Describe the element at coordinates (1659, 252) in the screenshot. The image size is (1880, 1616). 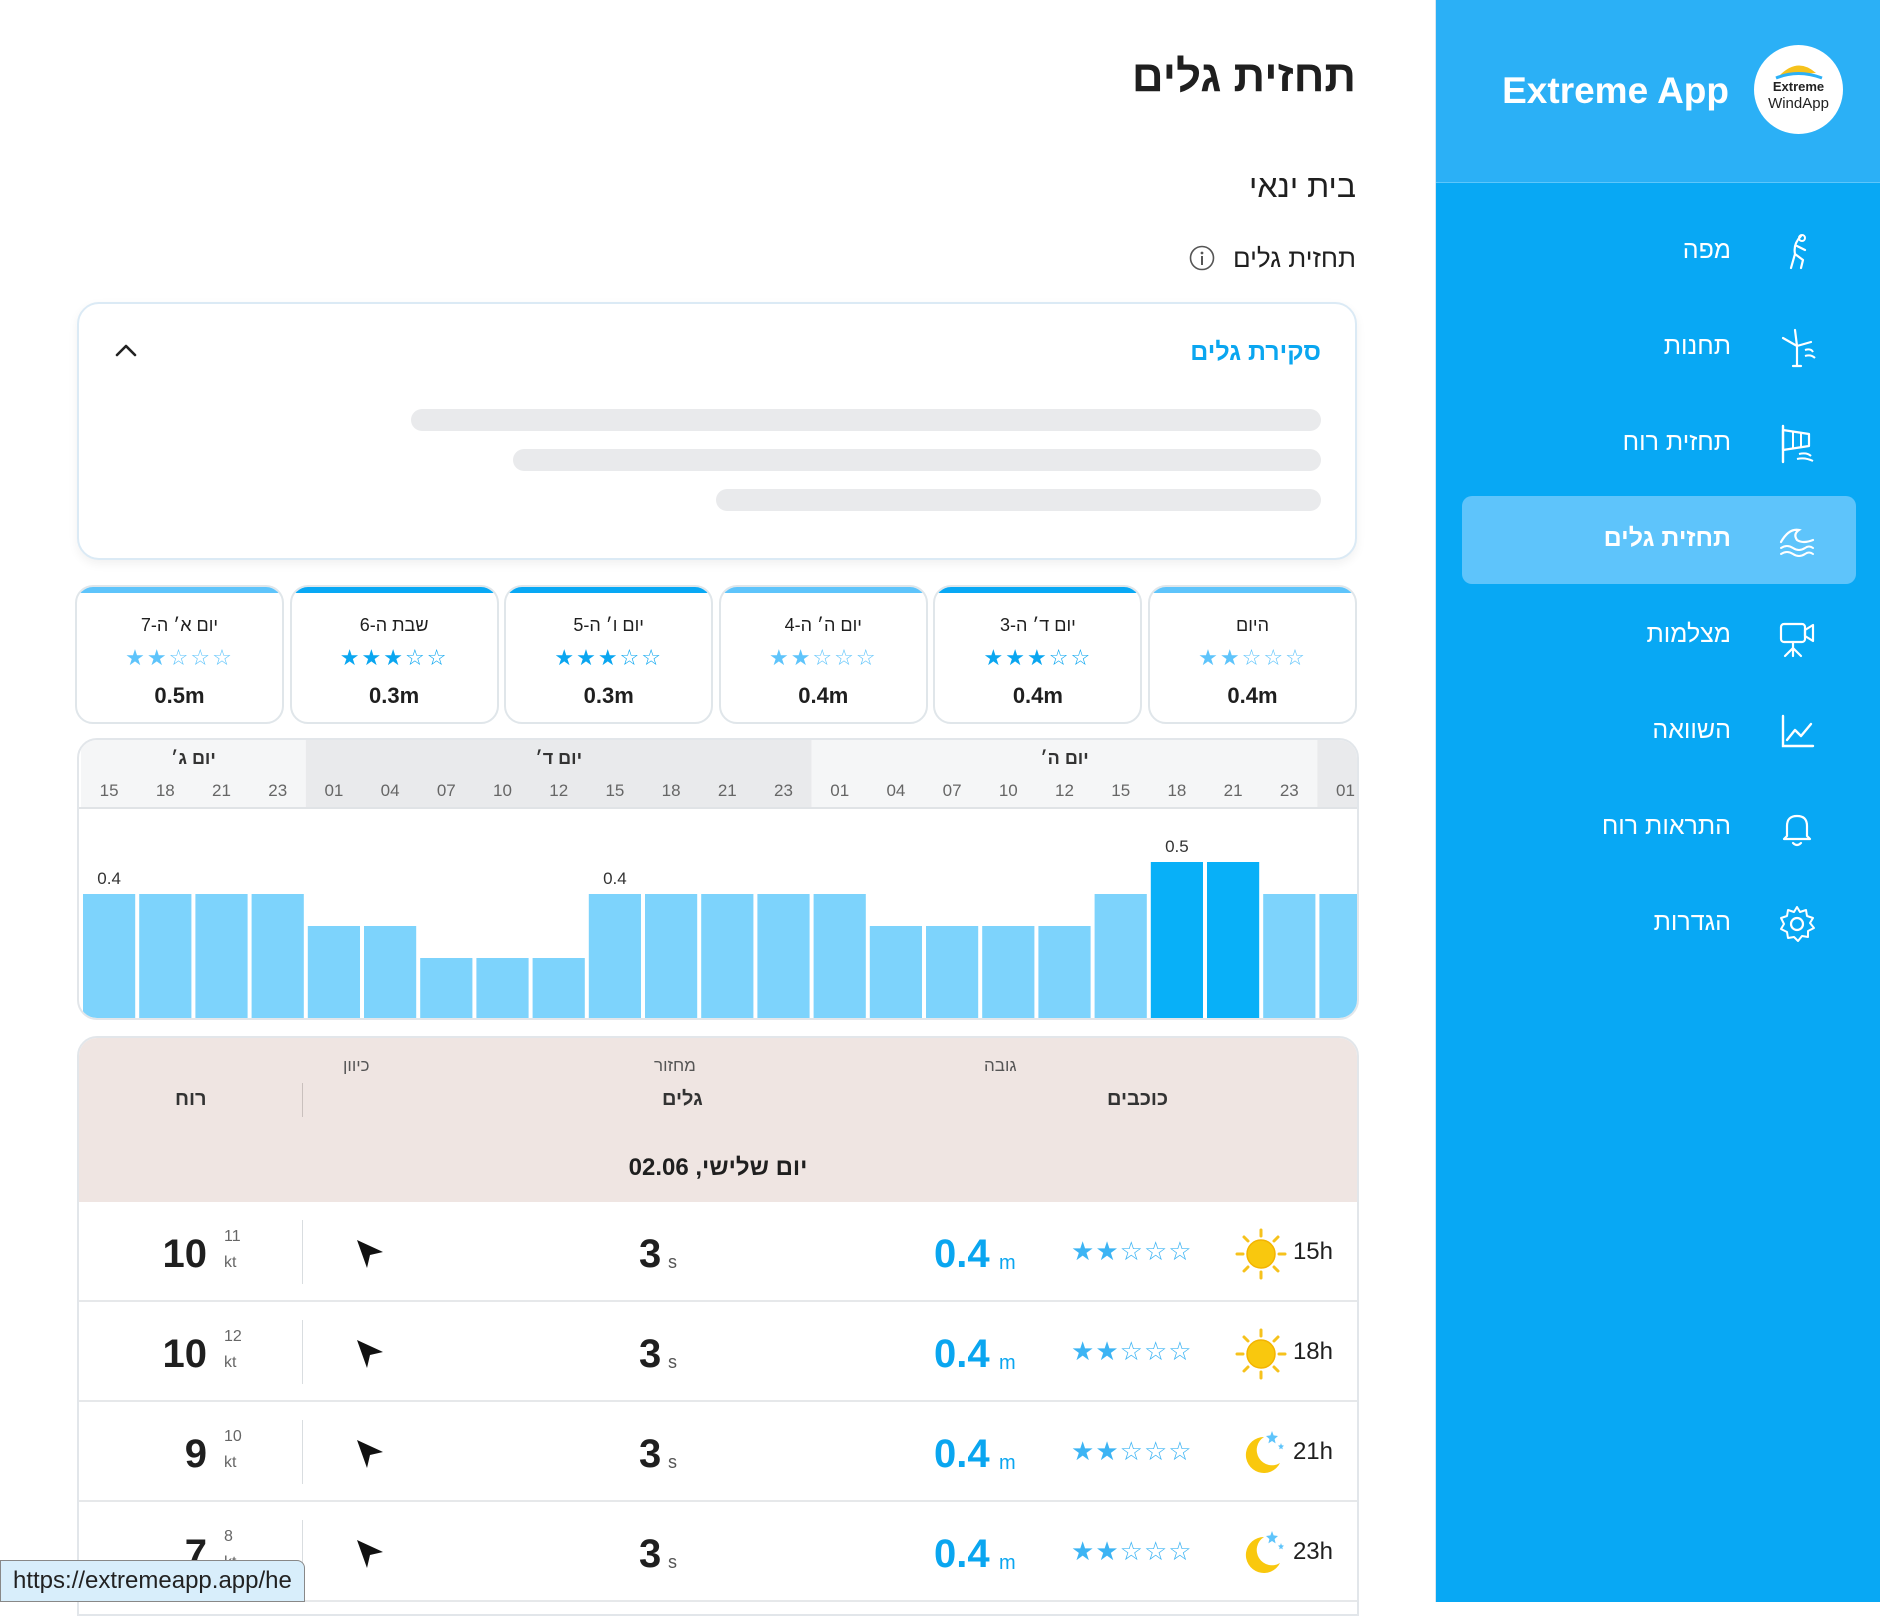
I see `sidebar-item-0: מפה` at that location.